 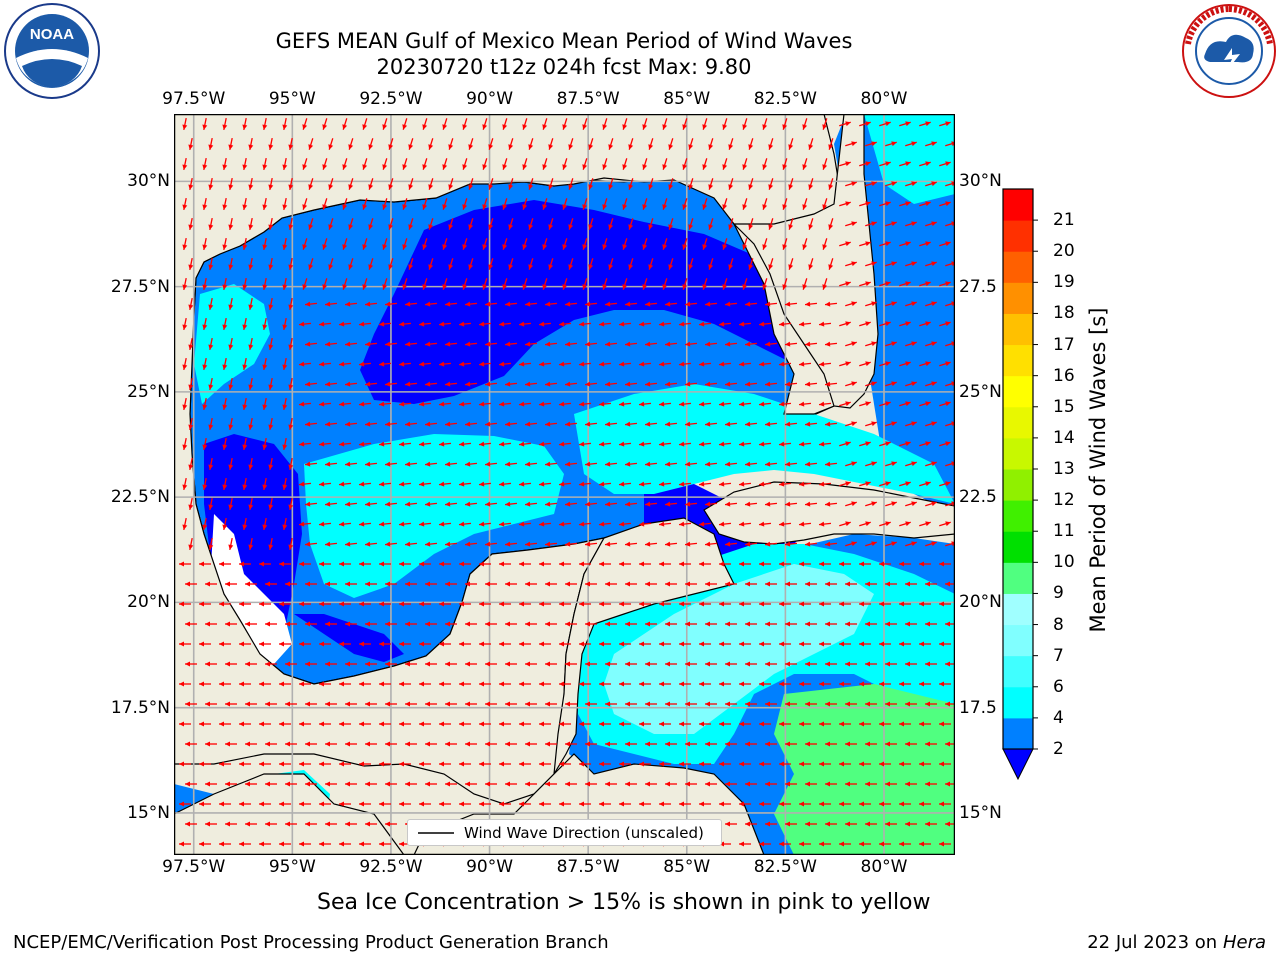 I want to click on lon-tick-bottom: 97.5°W, so click(x=194, y=867).